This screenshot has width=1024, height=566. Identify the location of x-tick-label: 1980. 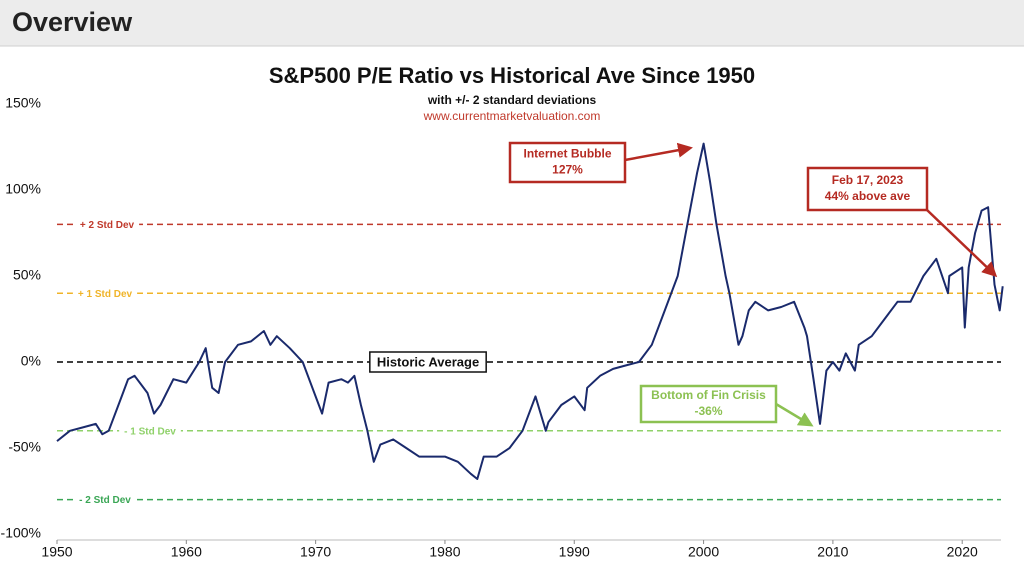
(444, 552).